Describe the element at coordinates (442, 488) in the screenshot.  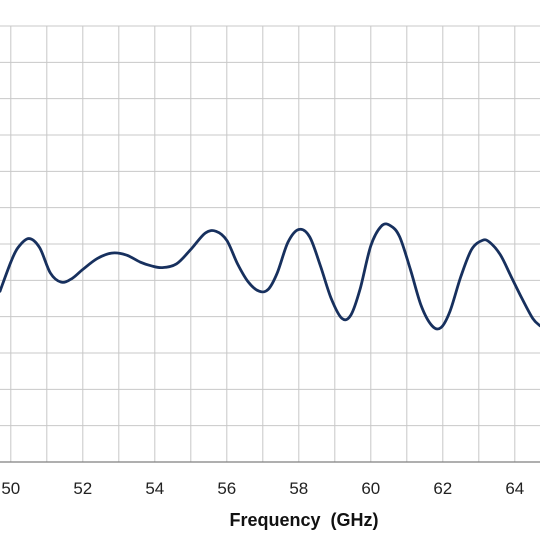
I see `x-tick-label: 62` at that location.